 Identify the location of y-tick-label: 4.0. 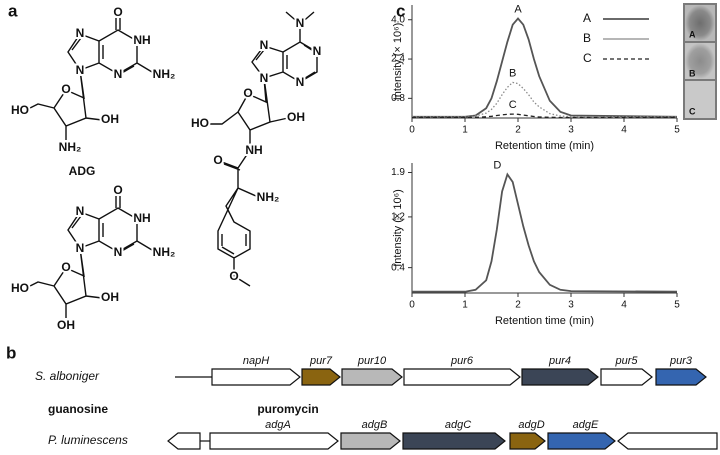
(398, 19).